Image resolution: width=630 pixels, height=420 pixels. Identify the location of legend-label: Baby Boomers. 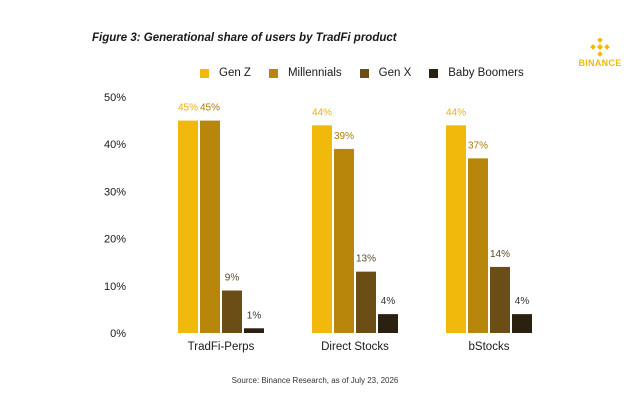
(486, 73).